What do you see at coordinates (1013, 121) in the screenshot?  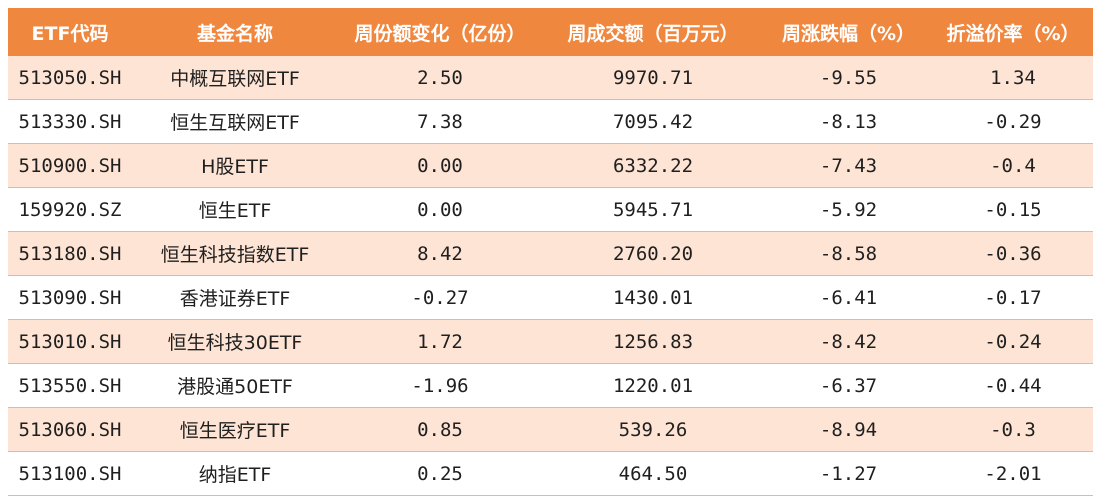 I see `cell-premium: -0.29` at bounding box center [1013, 121].